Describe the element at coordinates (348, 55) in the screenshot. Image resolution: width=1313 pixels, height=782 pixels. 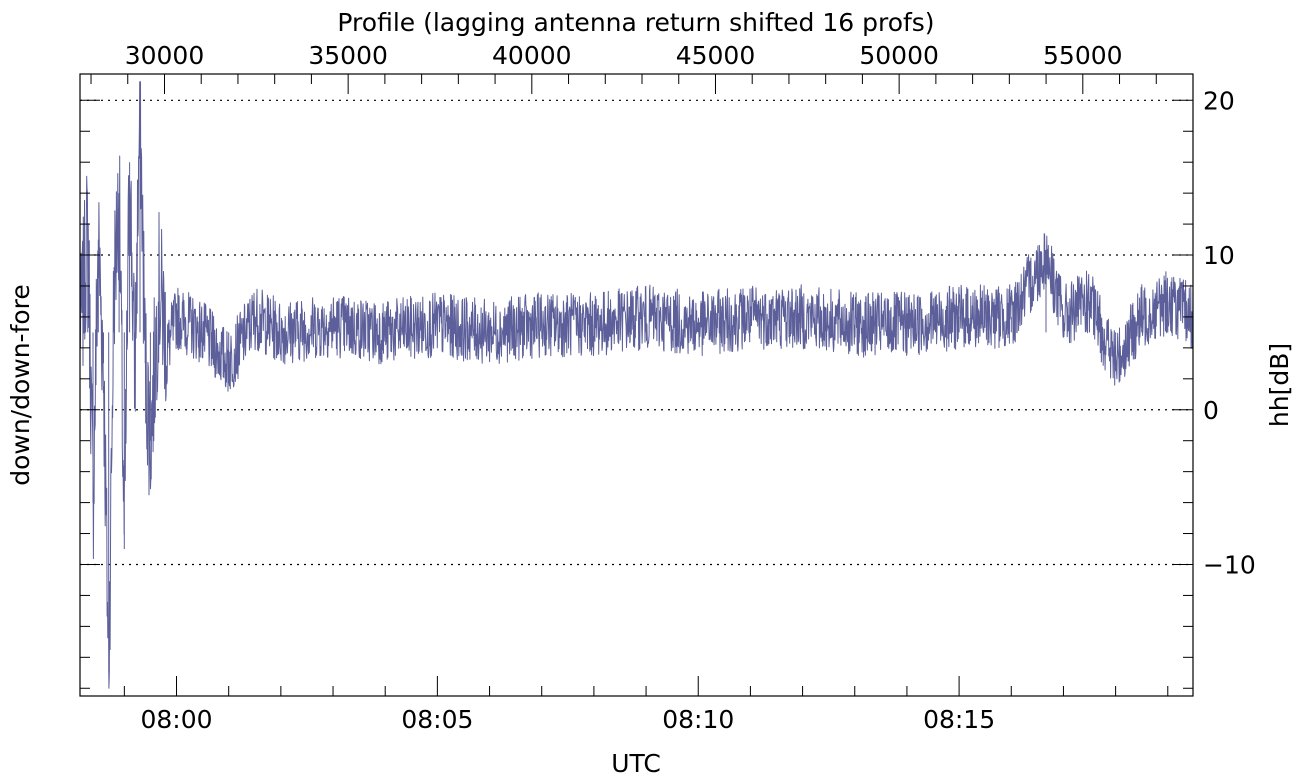
I see `top-tick-label: 35000` at that location.